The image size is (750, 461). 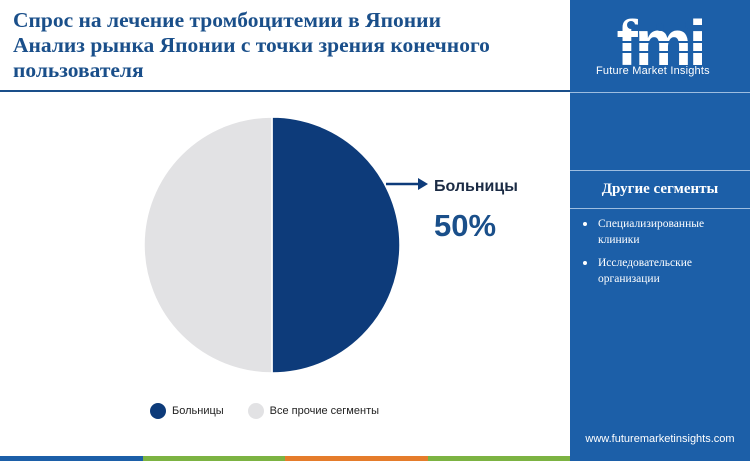 I want to click on fmi-logo: fmi, so click(x=660, y=43).